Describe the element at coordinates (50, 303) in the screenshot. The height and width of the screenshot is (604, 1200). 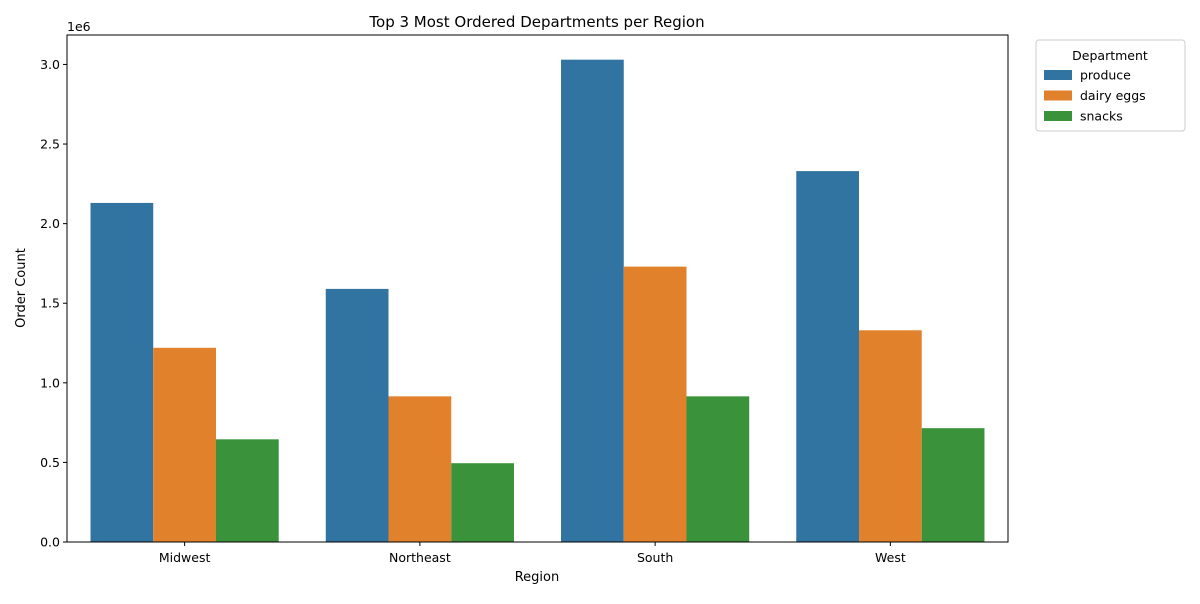
I see `y-tick-label: 1.5` at that location.